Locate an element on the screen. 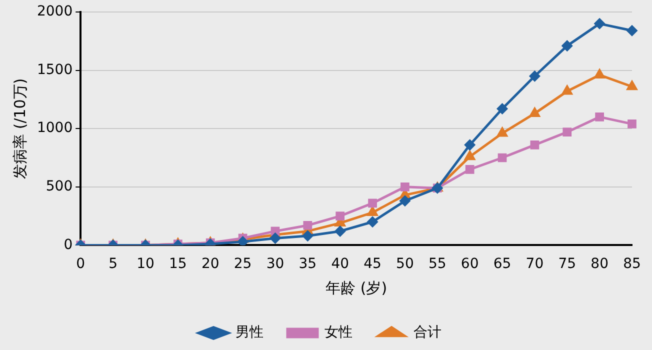  x-tick-label: 5 is located at coordinates (113, 264).